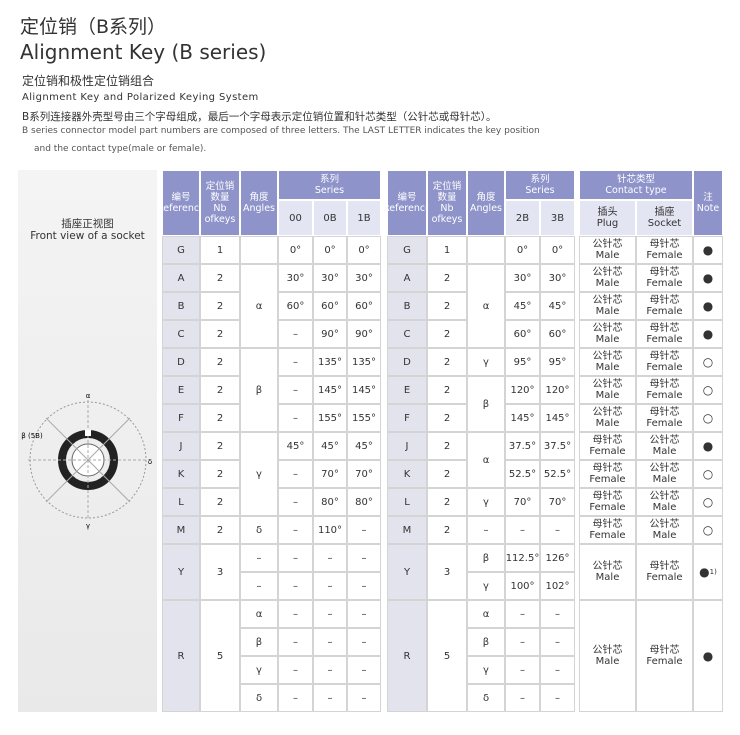  What do you see at coordinates (664, 451) in the screenshot?
I see `socket-text: Male` at bounding box center [664, 451].